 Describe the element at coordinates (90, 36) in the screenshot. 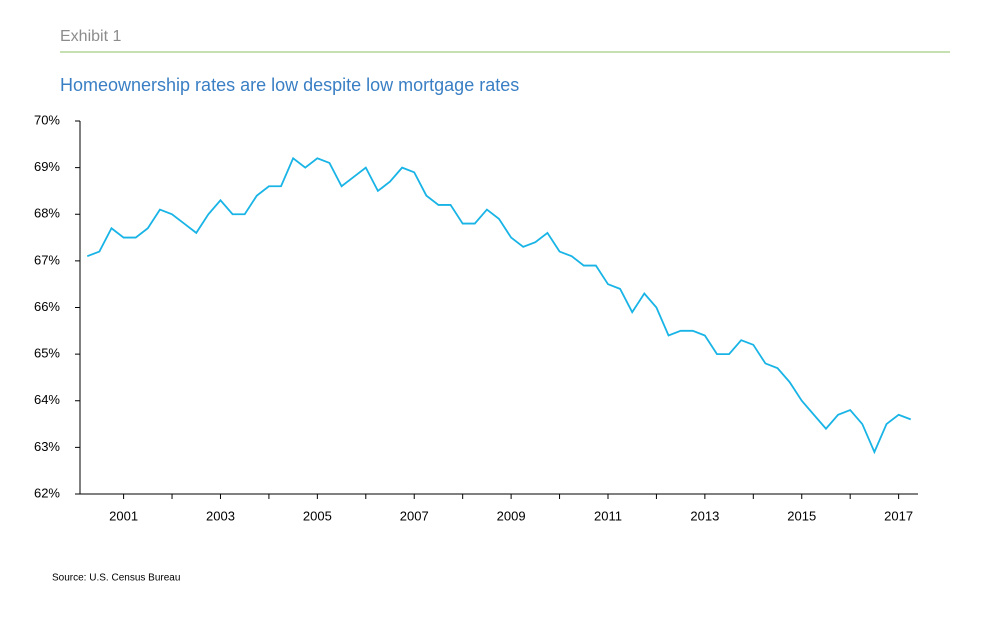

I see `exhibit-label: Exhibit 1` at that location.